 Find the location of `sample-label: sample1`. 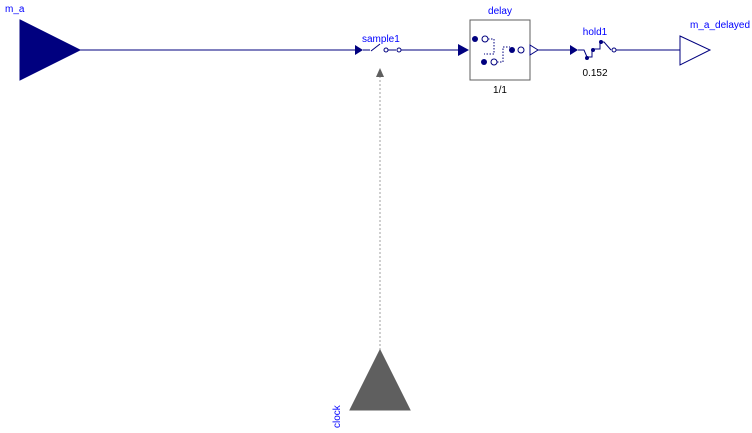

sample-label: sample1 is located at coordinates (381, 39).